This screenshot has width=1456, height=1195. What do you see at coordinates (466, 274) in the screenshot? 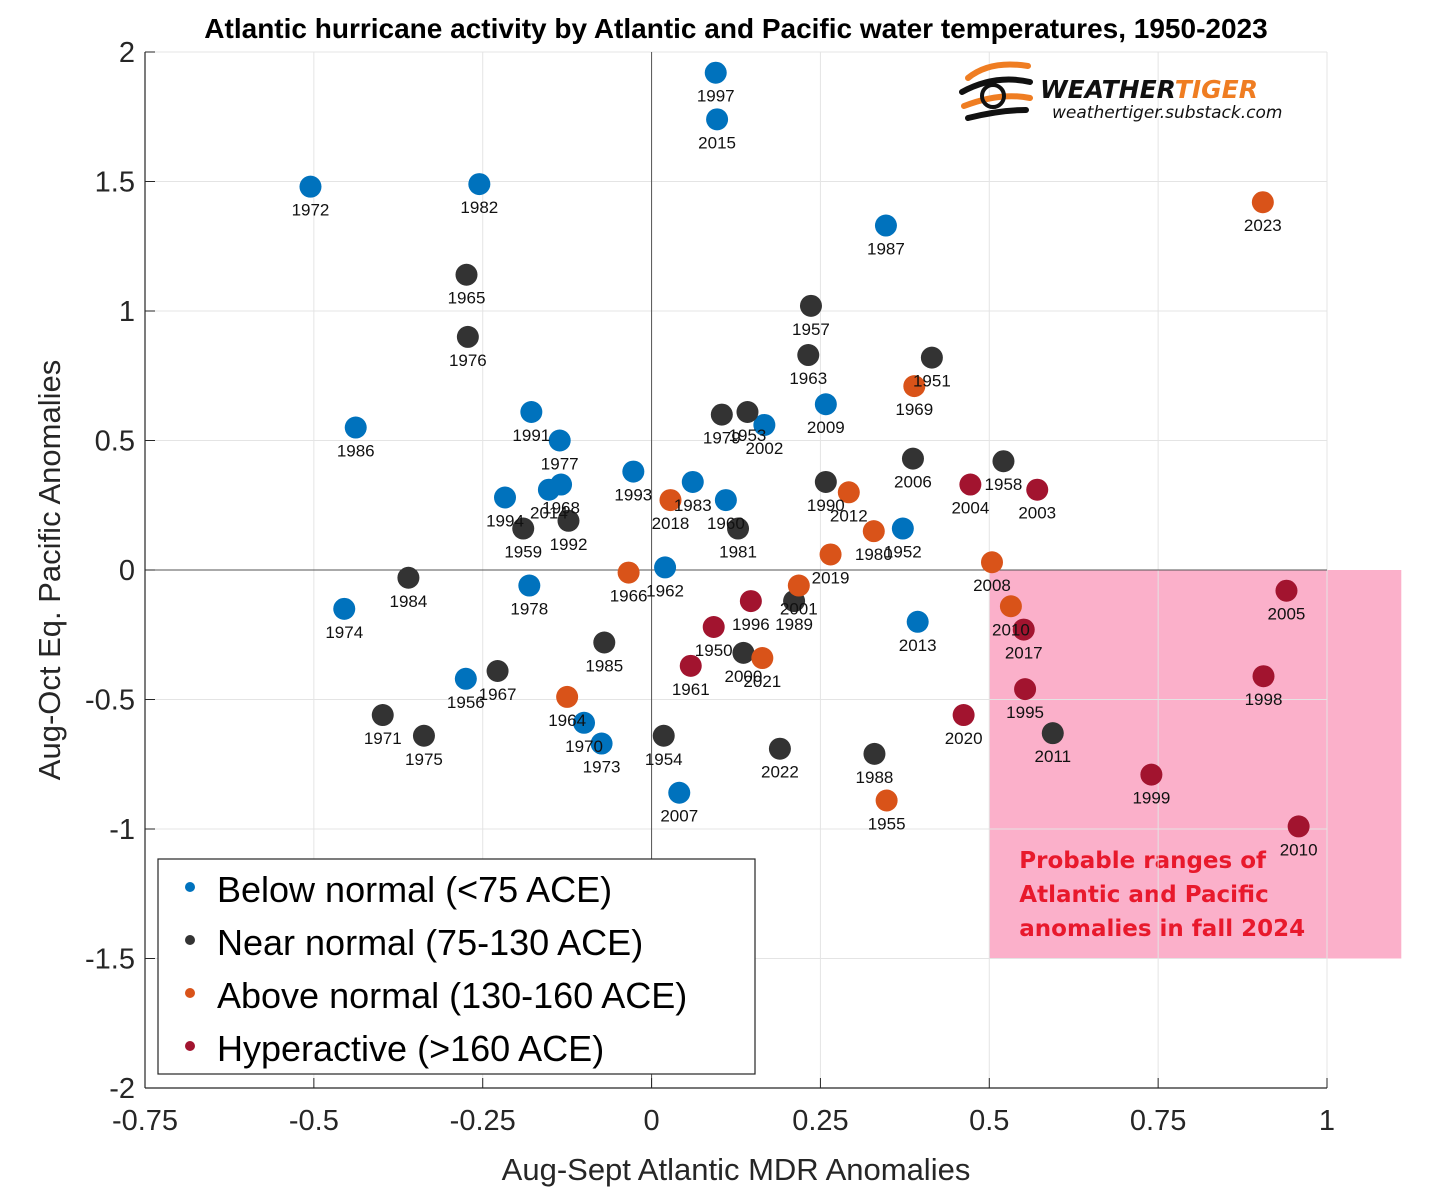
I see `data-point-1965` at bounding box center [466, 274].